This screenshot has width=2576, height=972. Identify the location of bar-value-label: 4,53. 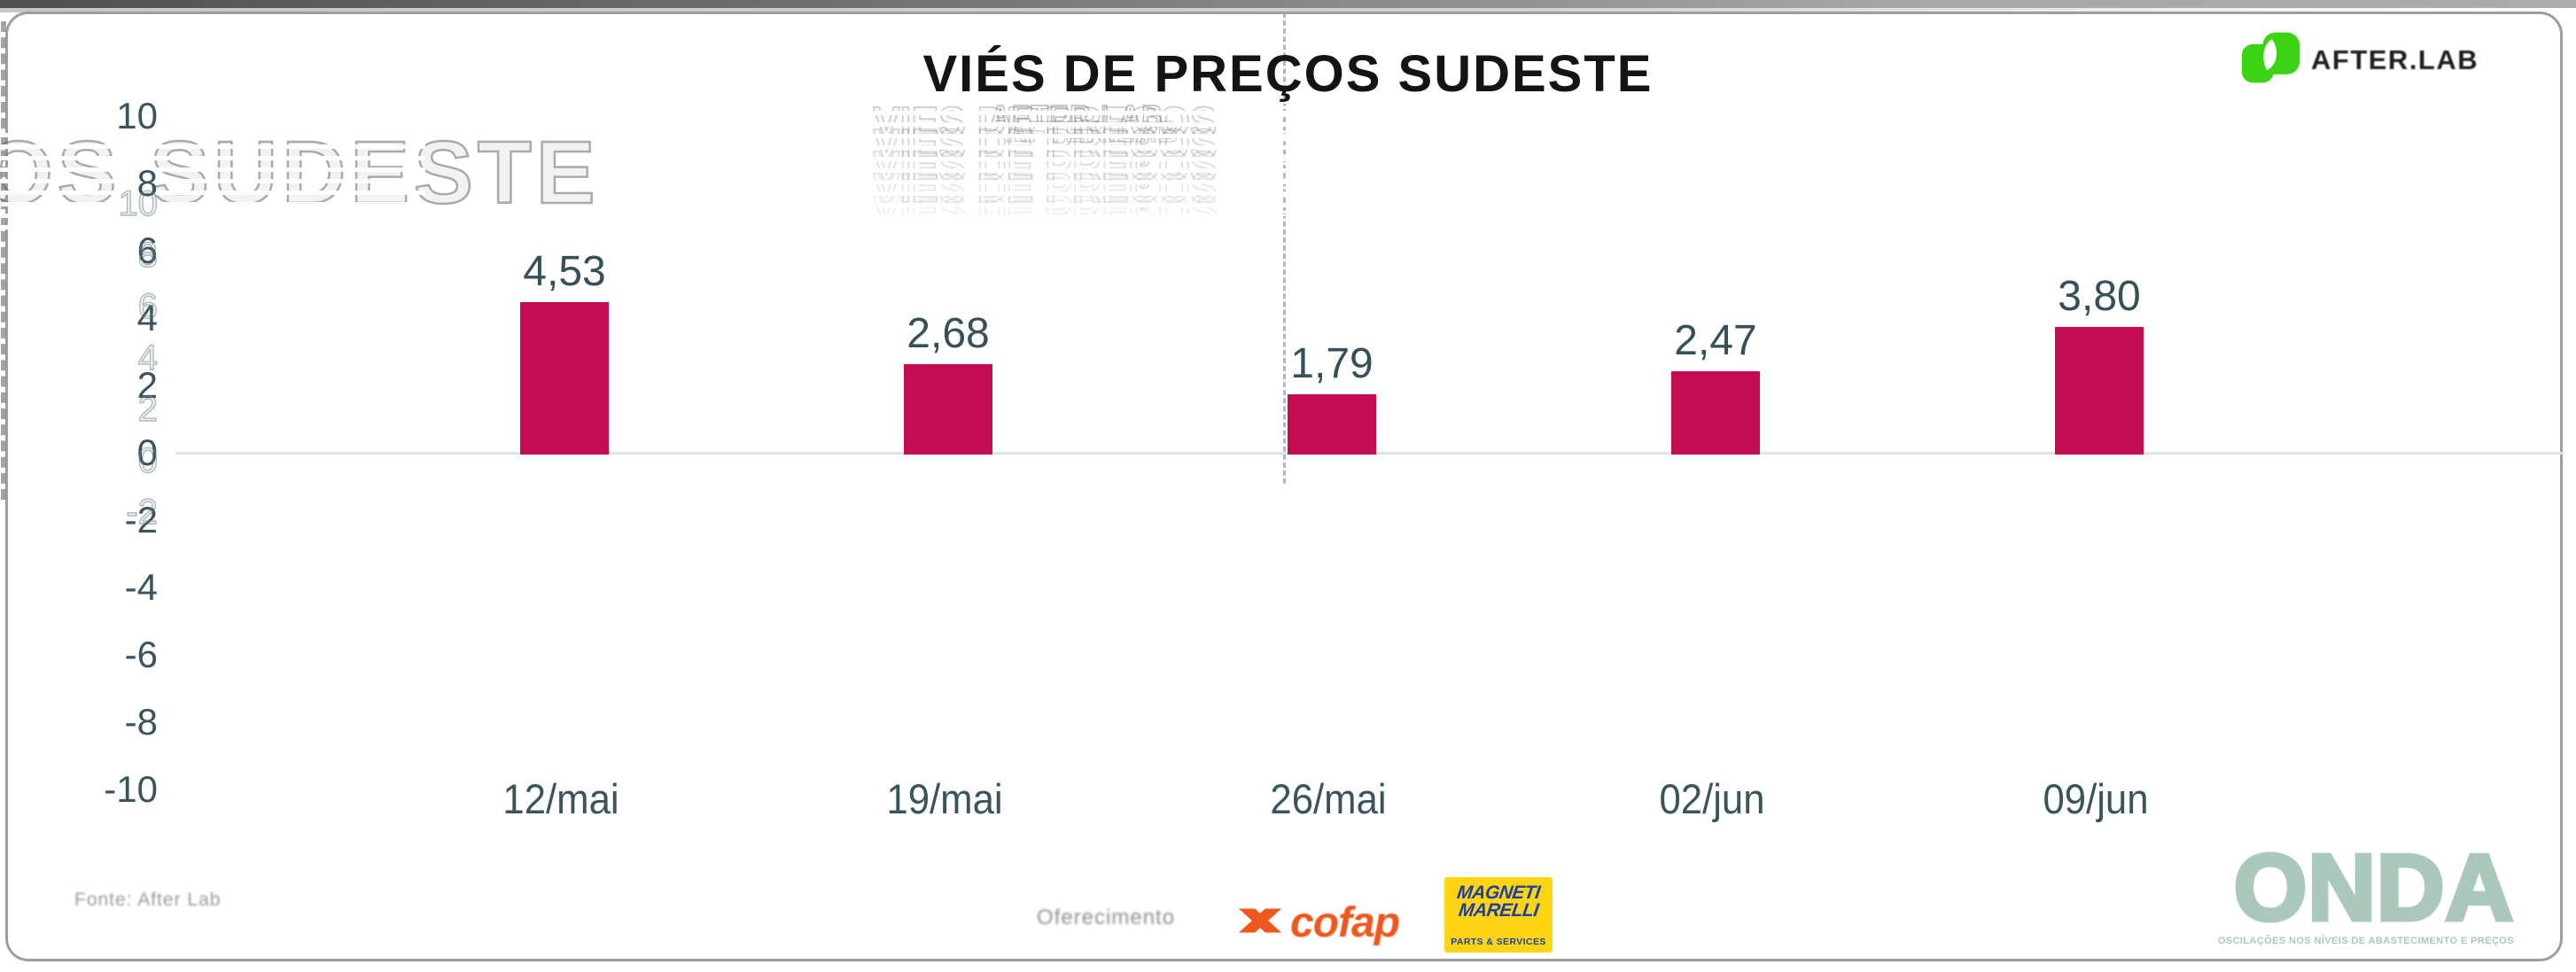
(565, 271).